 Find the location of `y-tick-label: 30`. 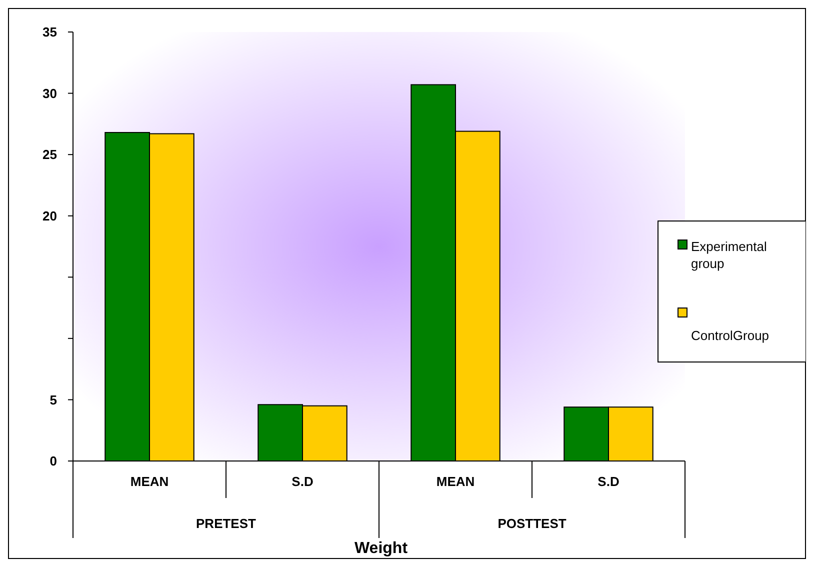

y-tick-label: 30 is located at coordinates (49, 93).